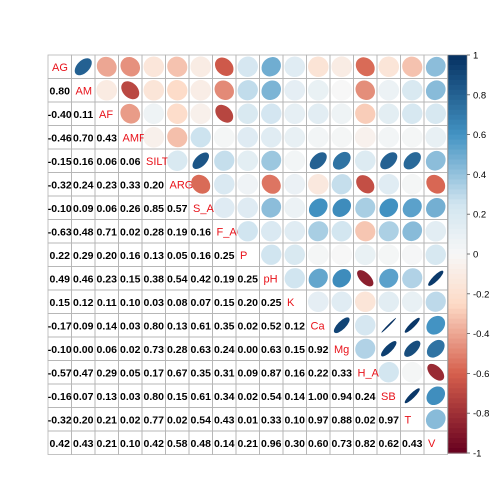  What do you see at coordinates (107, 303) in the screenshot?
I see `correlation-value-label: 0.11` at bounding box center [107, 303].